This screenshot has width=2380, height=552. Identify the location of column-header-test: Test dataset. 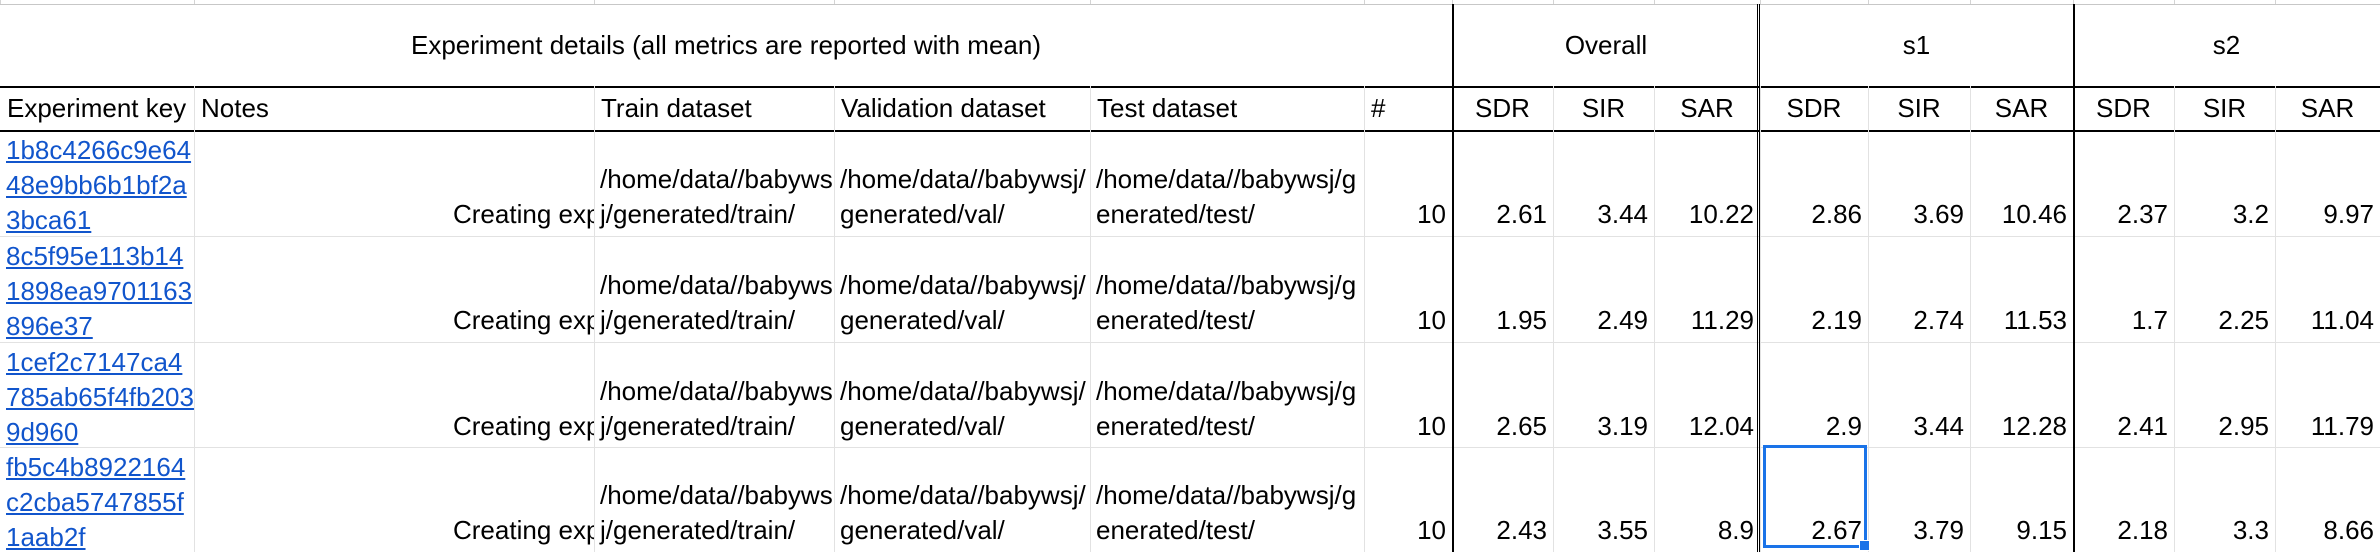
(1227, 108).